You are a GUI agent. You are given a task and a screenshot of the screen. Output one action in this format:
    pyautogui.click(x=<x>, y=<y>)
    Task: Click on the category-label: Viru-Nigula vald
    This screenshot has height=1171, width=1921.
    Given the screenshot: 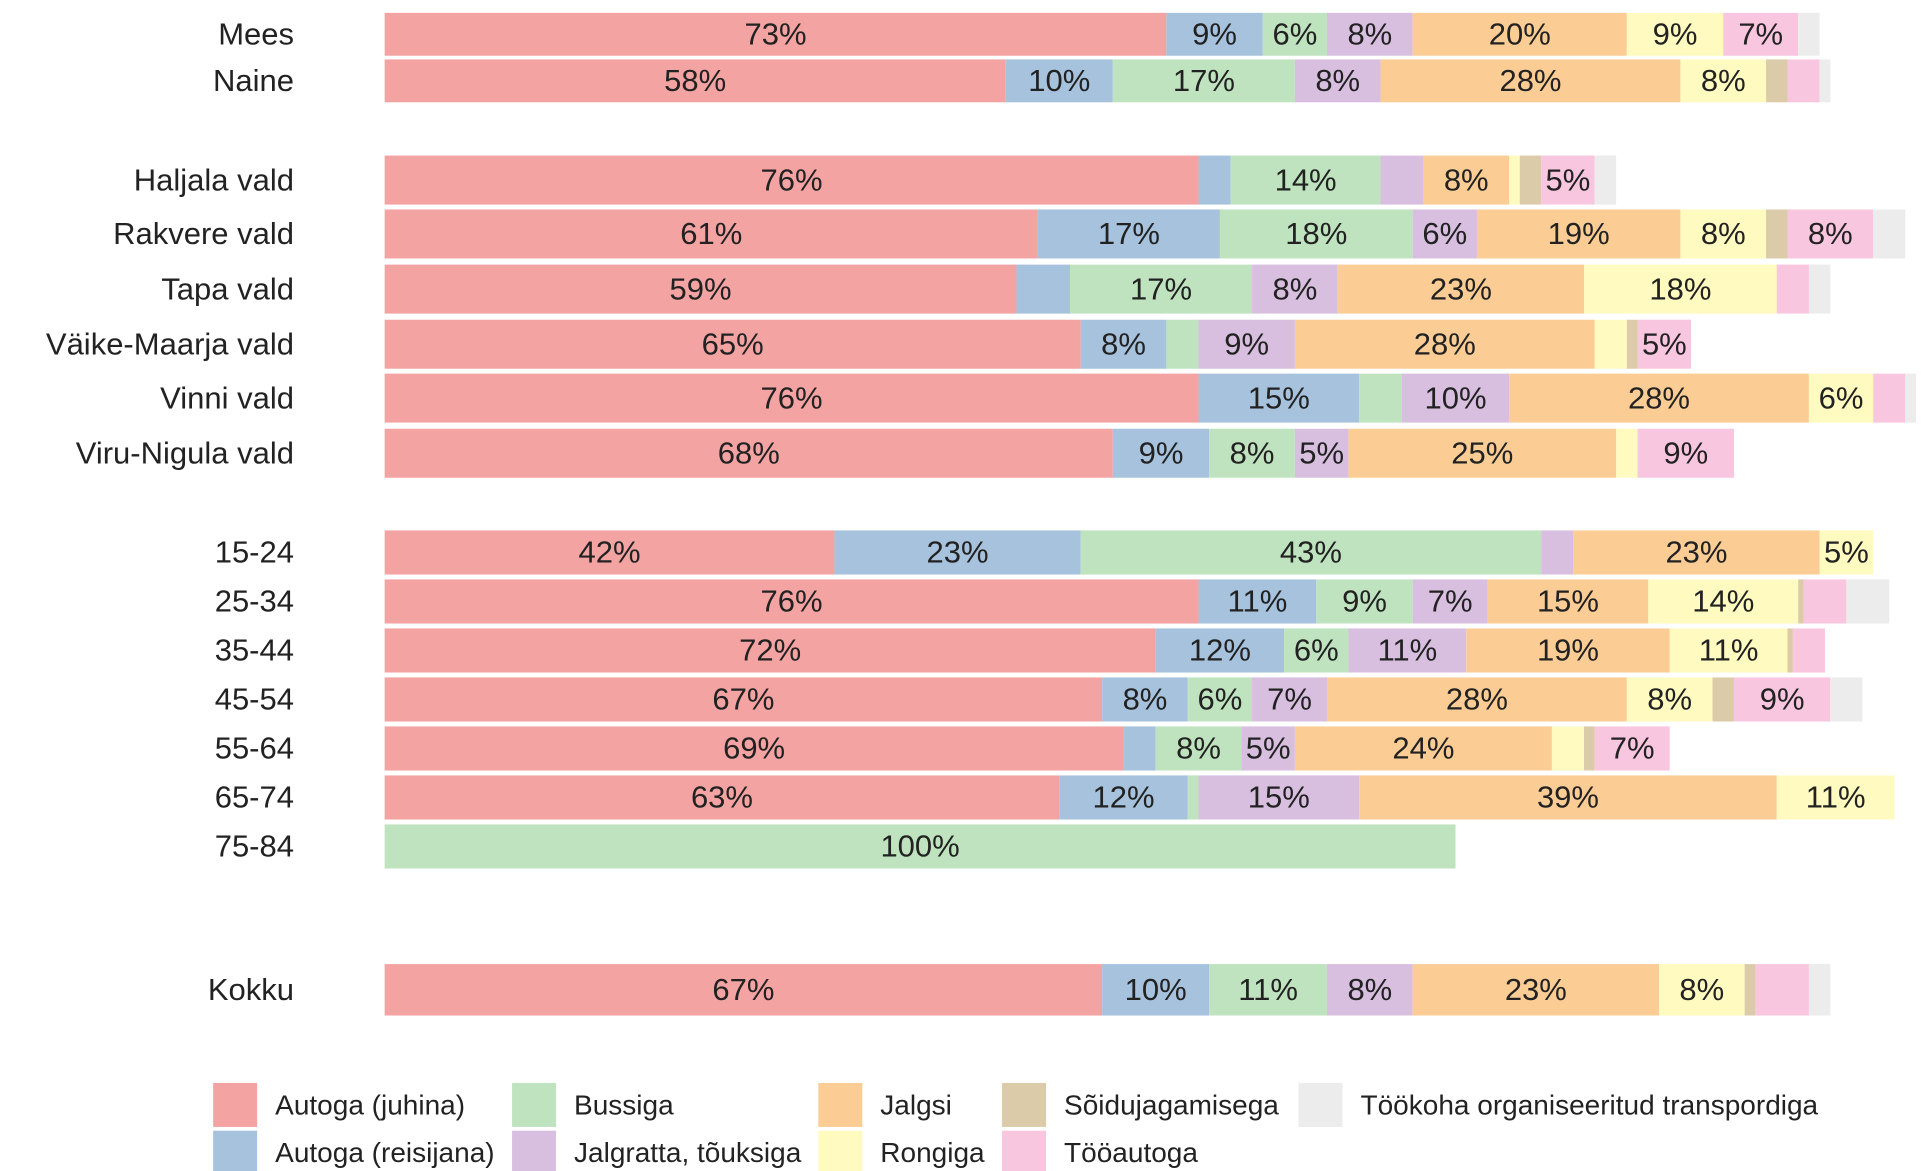 What is the action you would take?
    pyautogui.click(x=185, y=452)
    